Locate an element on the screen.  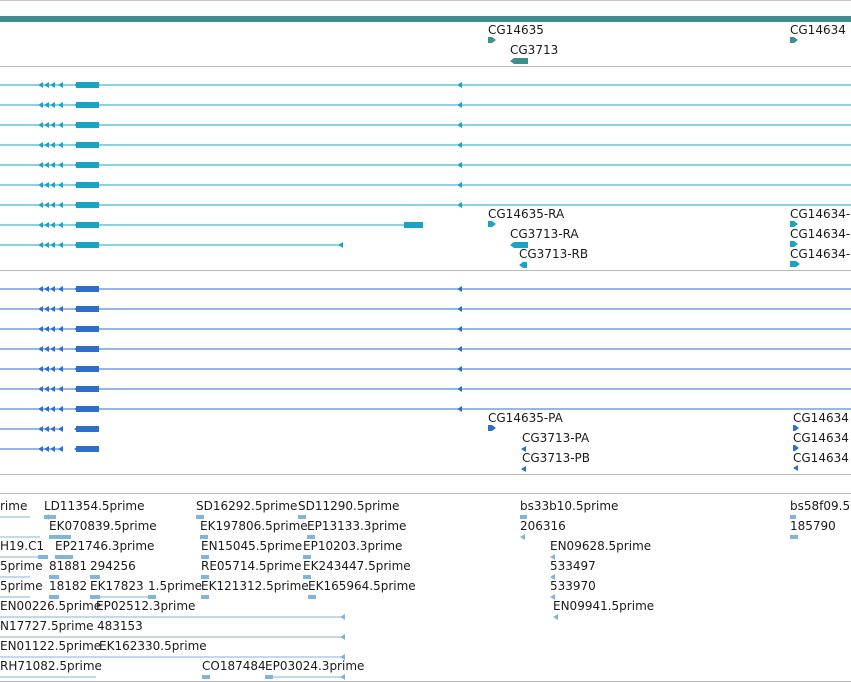
est-label: EN01122.5prime is located at coordinates (51, 646).